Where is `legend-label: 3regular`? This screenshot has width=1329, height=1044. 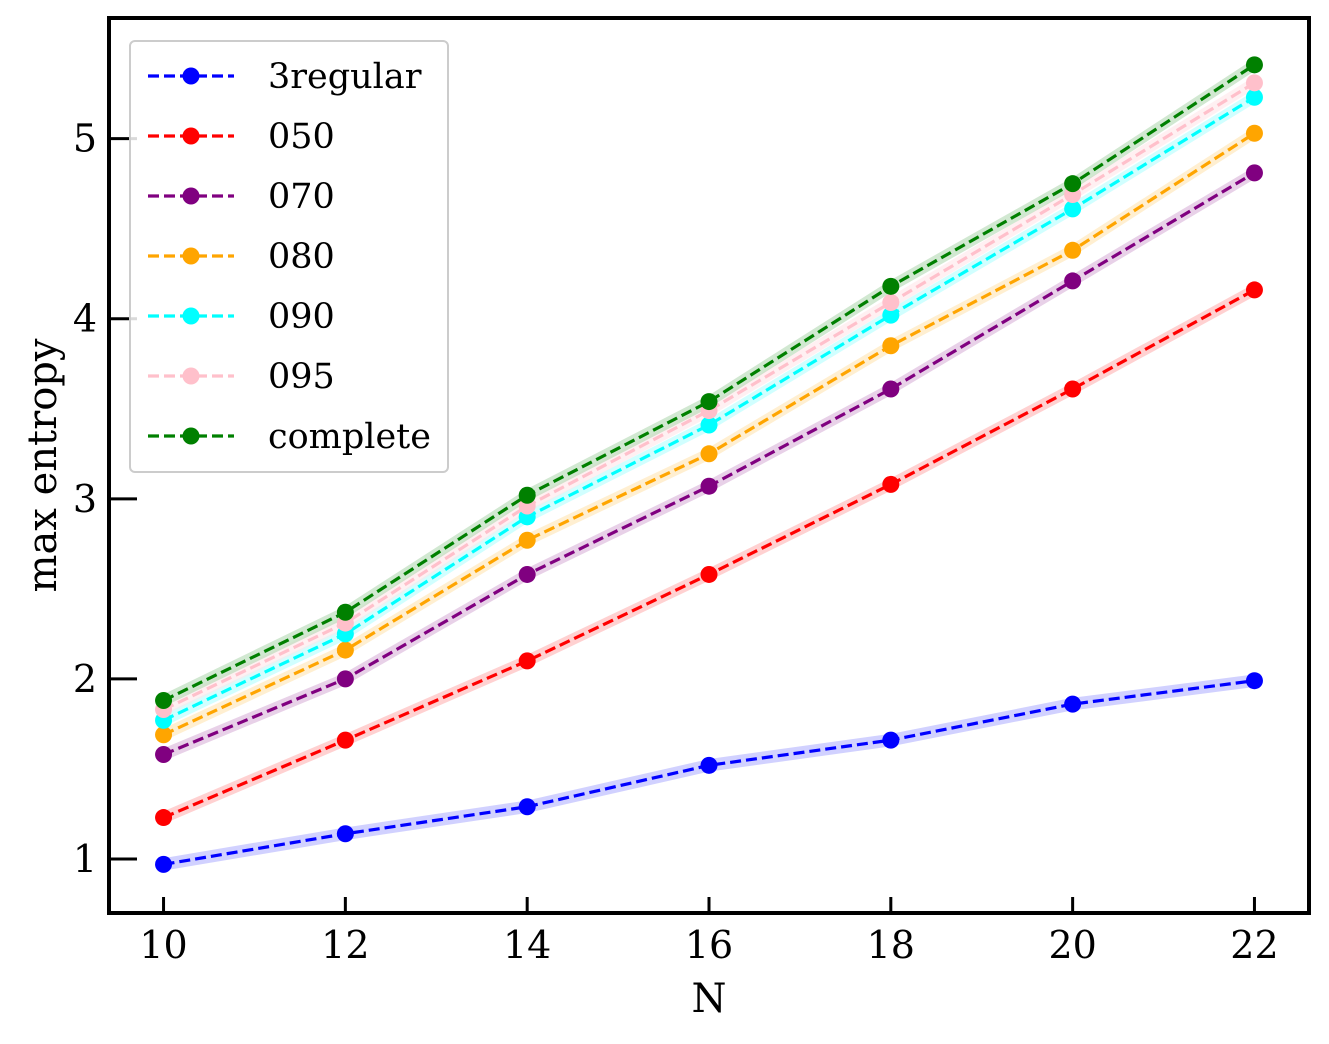
legend-label: 3regular is located at coordinates (345, 77).